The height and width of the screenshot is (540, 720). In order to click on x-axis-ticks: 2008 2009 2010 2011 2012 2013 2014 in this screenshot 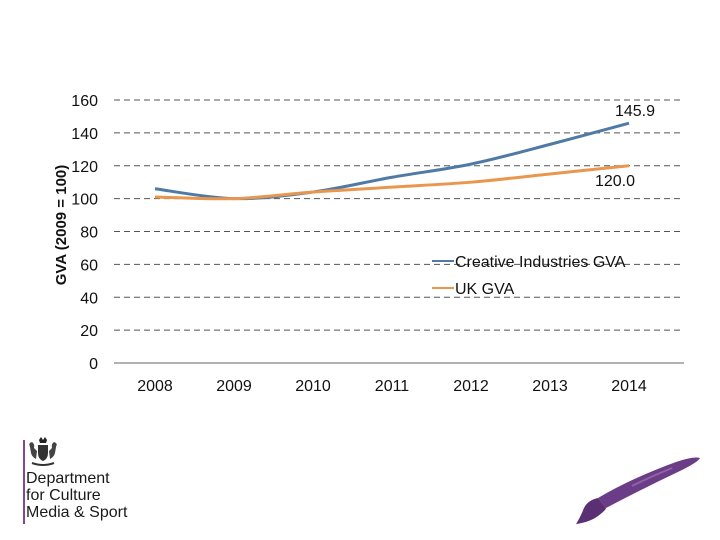, I will do `click(392, 386)`.